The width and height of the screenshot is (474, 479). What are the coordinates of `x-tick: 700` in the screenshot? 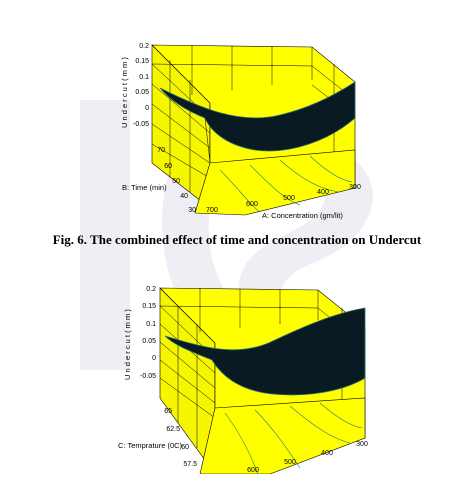 It's located at (212, 210).